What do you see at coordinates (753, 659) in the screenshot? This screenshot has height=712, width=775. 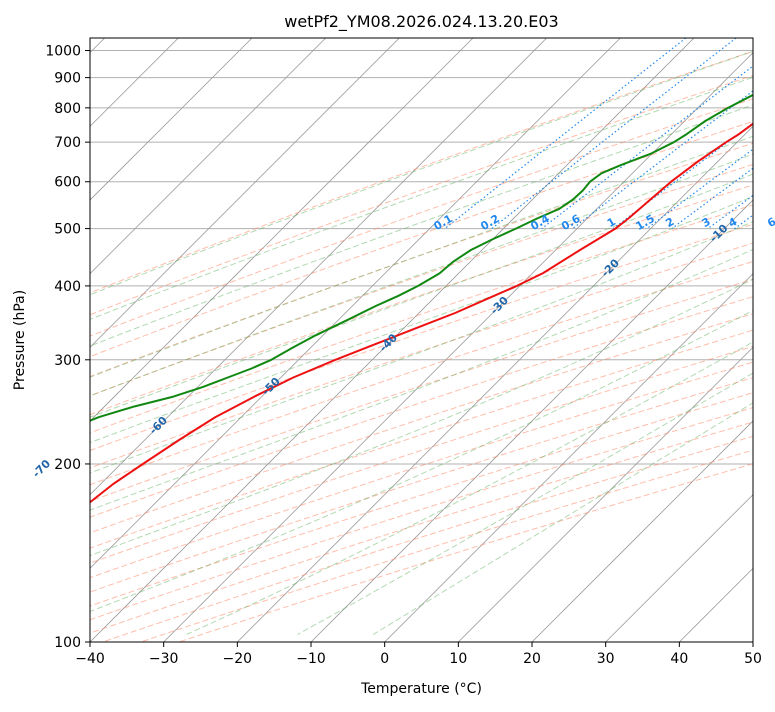 I see `x-tick-label: 50` at bounding box center [753, 659].